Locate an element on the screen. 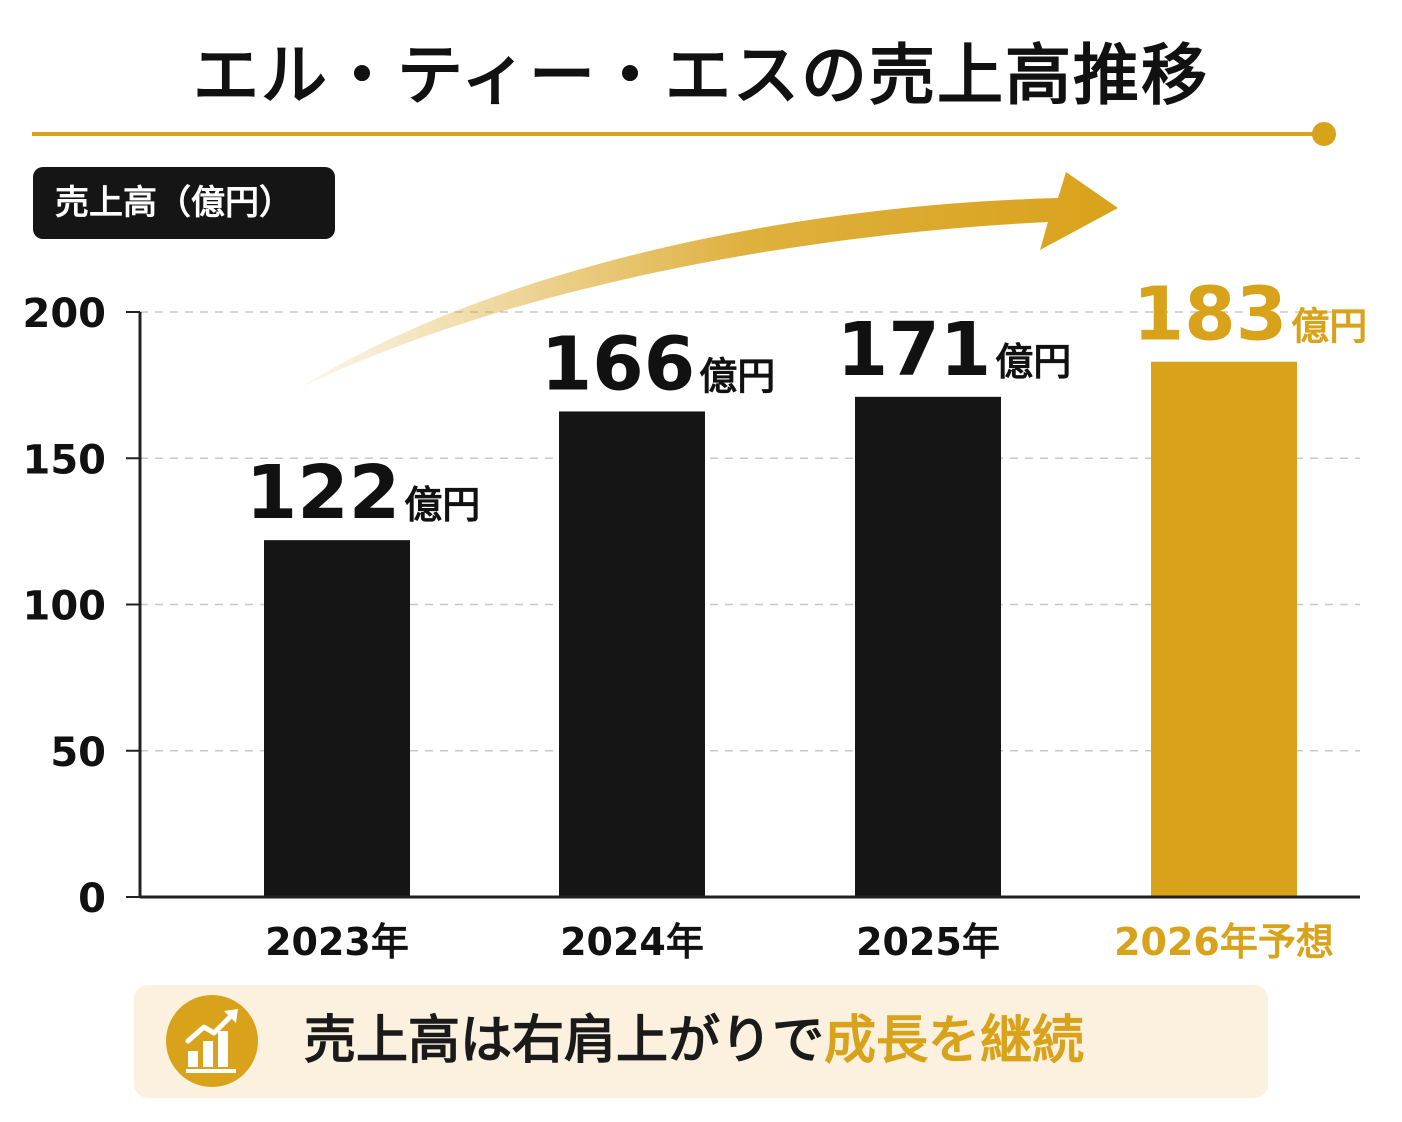 This screenshot has width=1402, height=1122. summary-text: 売上高は右肩上がりで成長を継続 is located at coordinates (694, 1041).